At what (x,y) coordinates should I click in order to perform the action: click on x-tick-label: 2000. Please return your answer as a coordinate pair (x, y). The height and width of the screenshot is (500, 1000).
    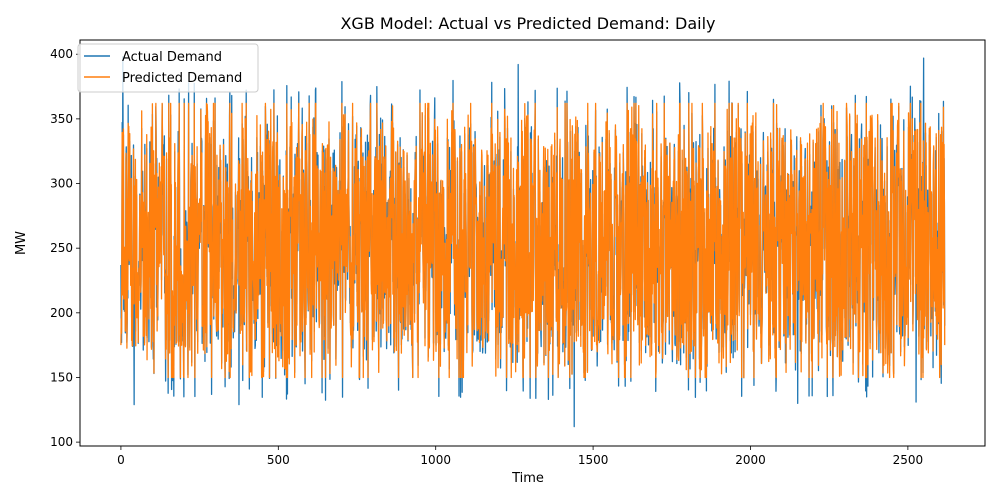
    Looking at the image, I should click on (750, 460).